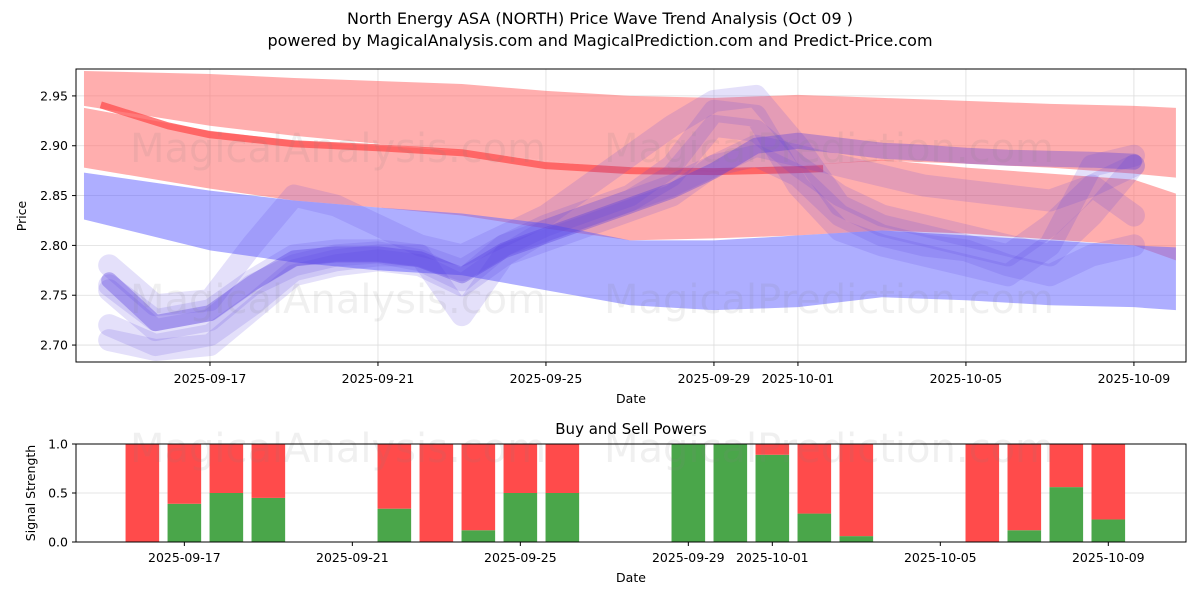 The width and height of the screenshot is (1200, 600). Describe the element at coordinates (54, 245) in the screenshot. I see `price-y-tick-label: 2.80` at that location.